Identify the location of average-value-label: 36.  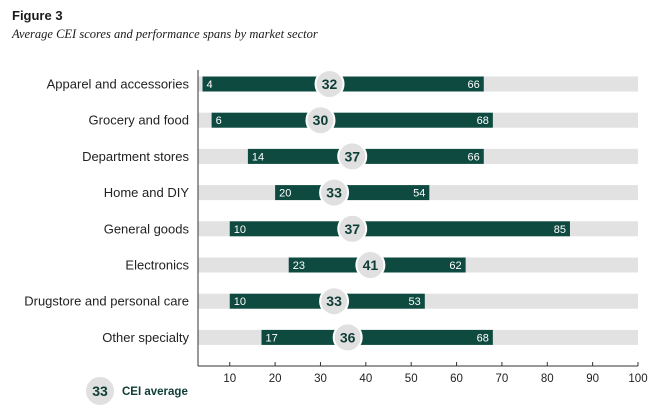
(348, 337).